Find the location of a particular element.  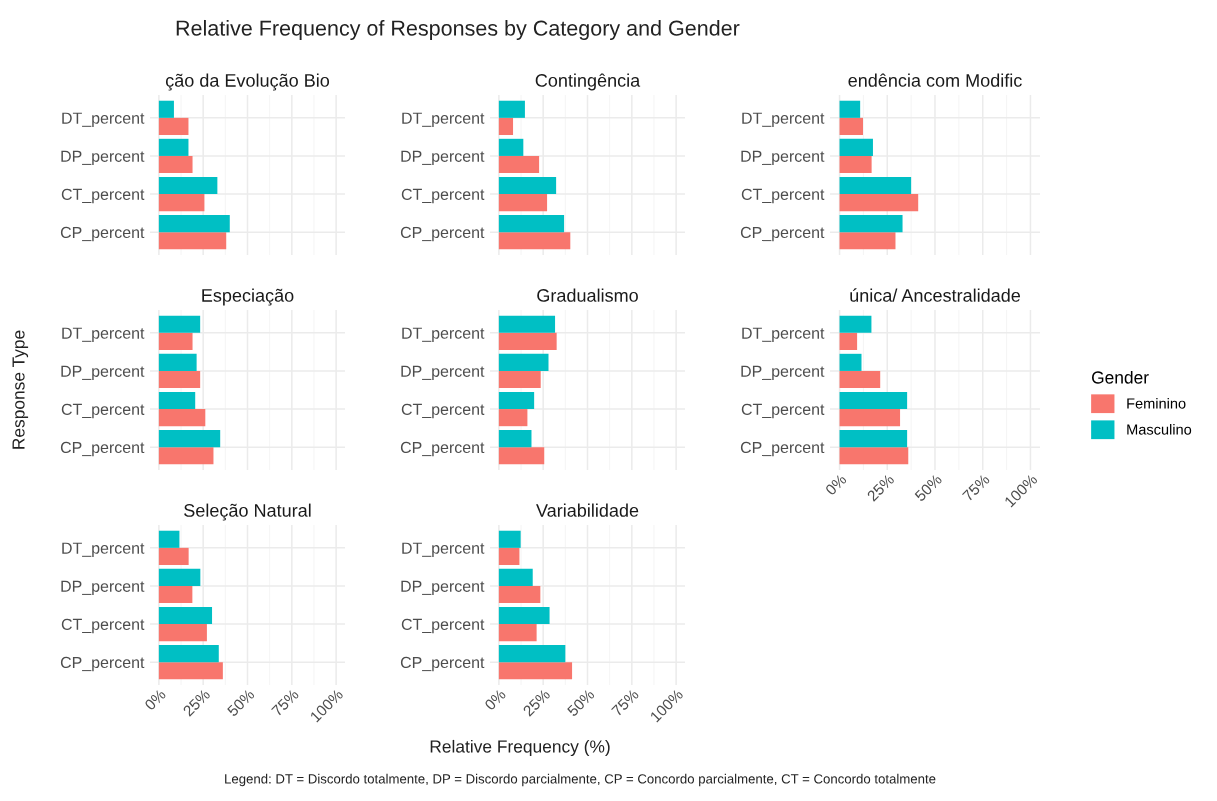

chart-title: Gradualismo is located at coordinates (587, 295).